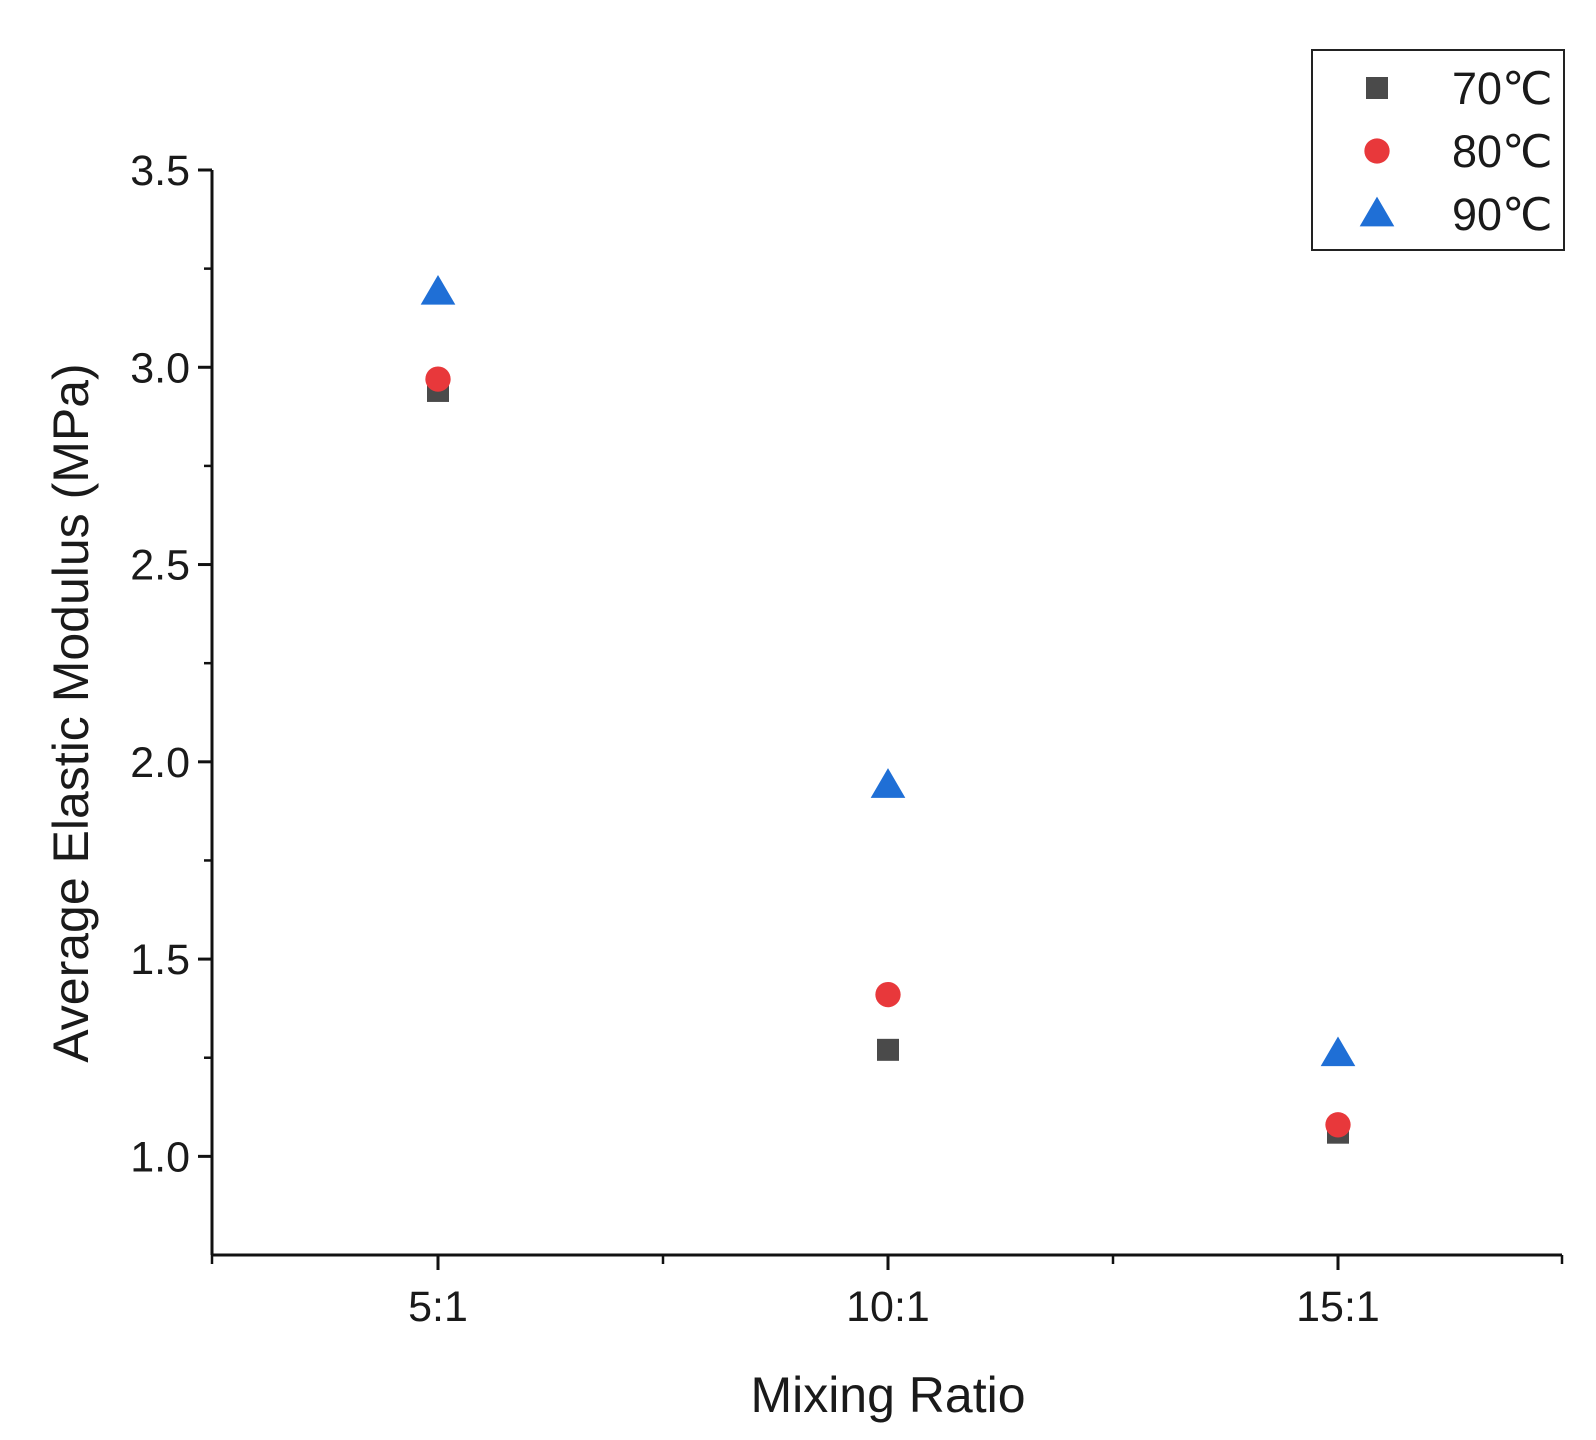 This screenshot has height=1440, width=1596. Describe the element at coordinates (160, 960) in the screenshot. I see `y-tick-label: 1.5` at that location.